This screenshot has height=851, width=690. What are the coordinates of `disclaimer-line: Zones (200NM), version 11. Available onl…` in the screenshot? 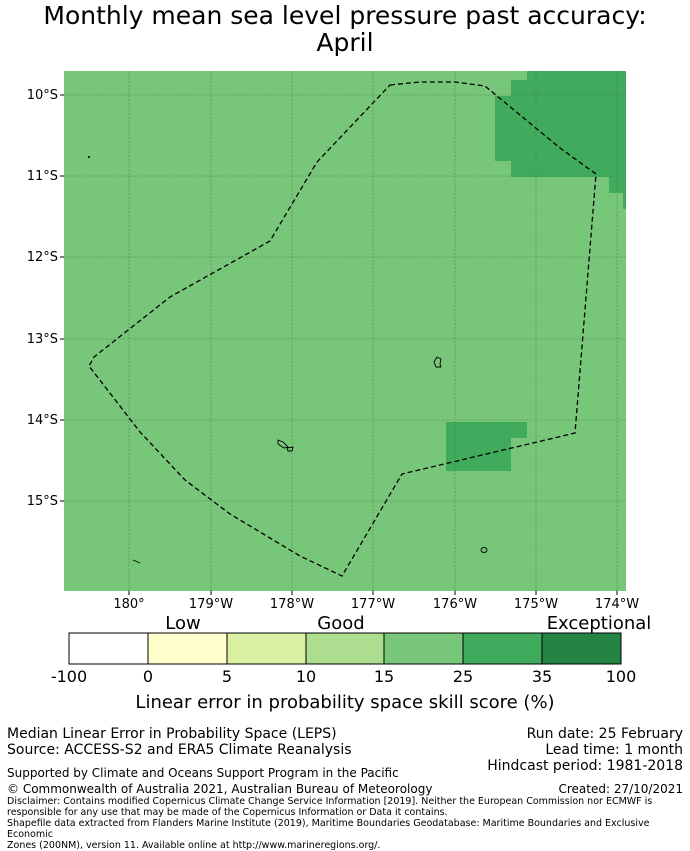 It's located at (194, 845).